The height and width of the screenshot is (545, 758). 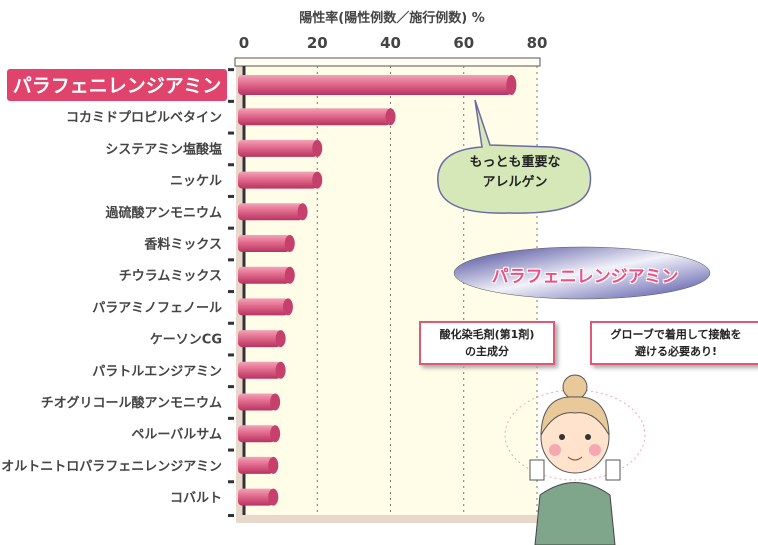 What do you see at coordinates (163, 213) in the screenshot?
I see `category-label: 過硫酸アンモニウム` at bounding box center [163, 213].